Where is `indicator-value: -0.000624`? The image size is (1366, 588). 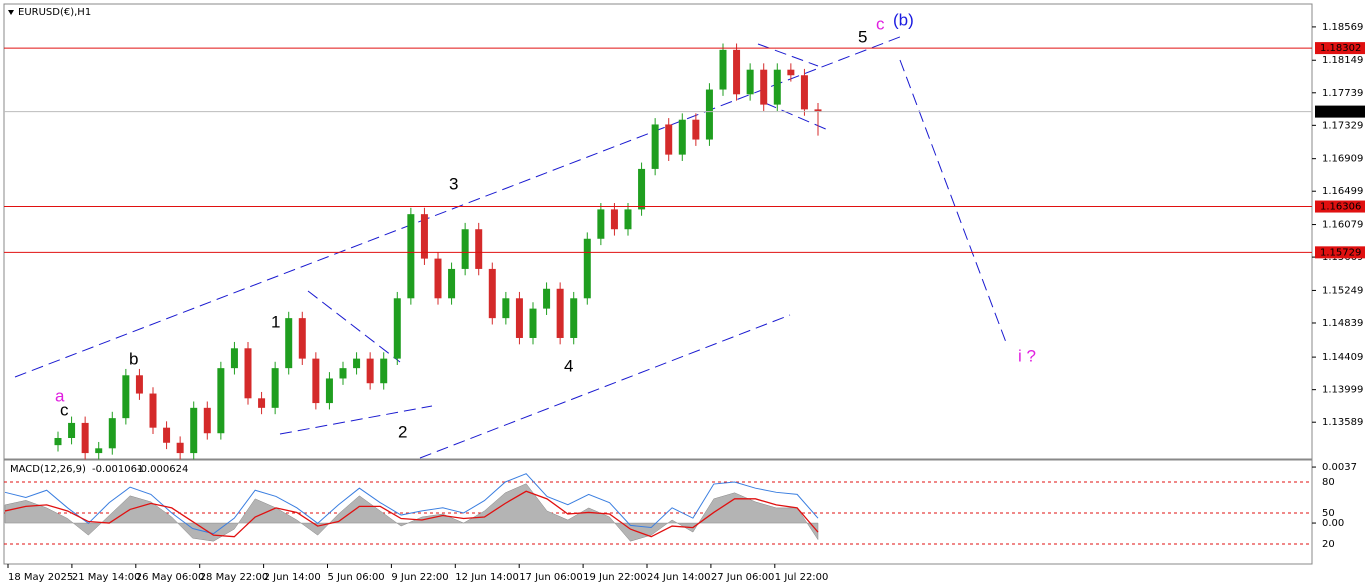 indicator-value: -0.000624 is located at coordinates (162, 469).